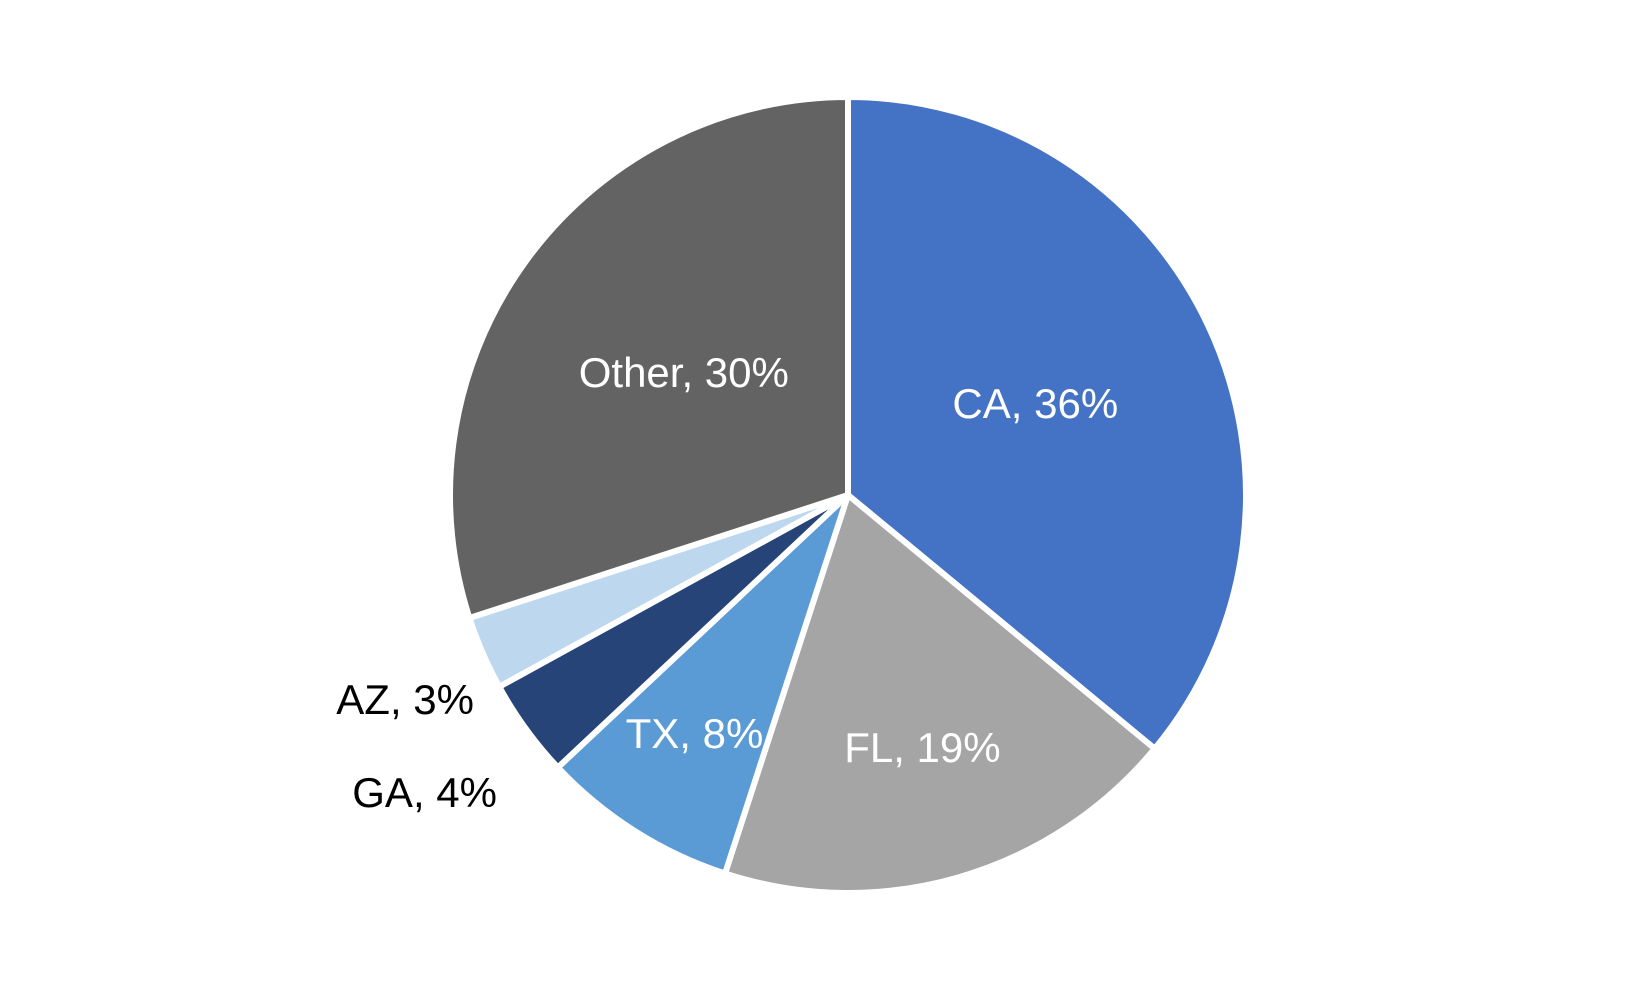 This screenshot has width=1650, height=990. Describe the element at coordinates (684, 372) in the screenshot. I see `data-label-other: Other, 30%` at that location.